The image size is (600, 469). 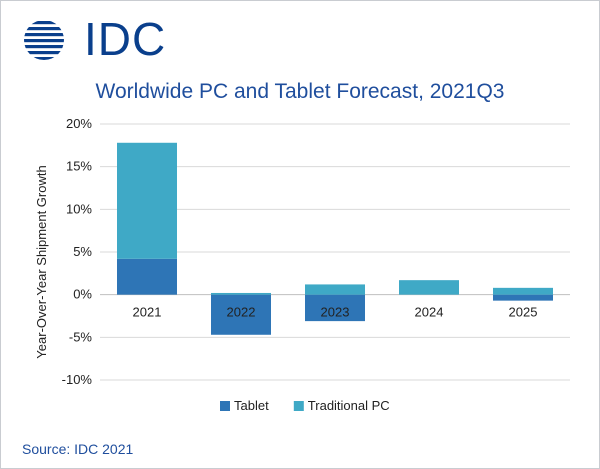 I want to click on globe-icon, so click(x=44, y=40).